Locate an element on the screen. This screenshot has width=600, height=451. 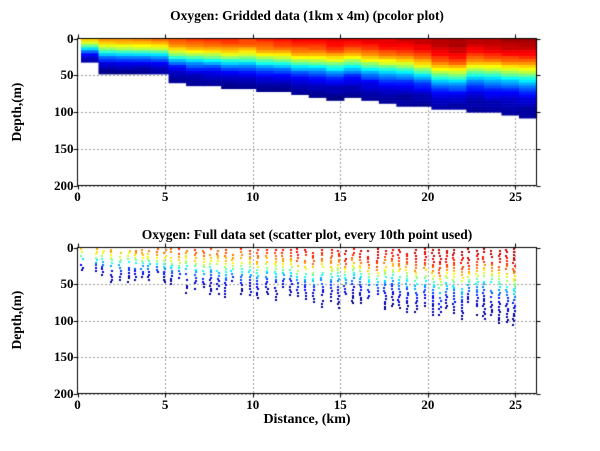
distance-axis-label: Distance, (km) is located at coordinates (307, 419).